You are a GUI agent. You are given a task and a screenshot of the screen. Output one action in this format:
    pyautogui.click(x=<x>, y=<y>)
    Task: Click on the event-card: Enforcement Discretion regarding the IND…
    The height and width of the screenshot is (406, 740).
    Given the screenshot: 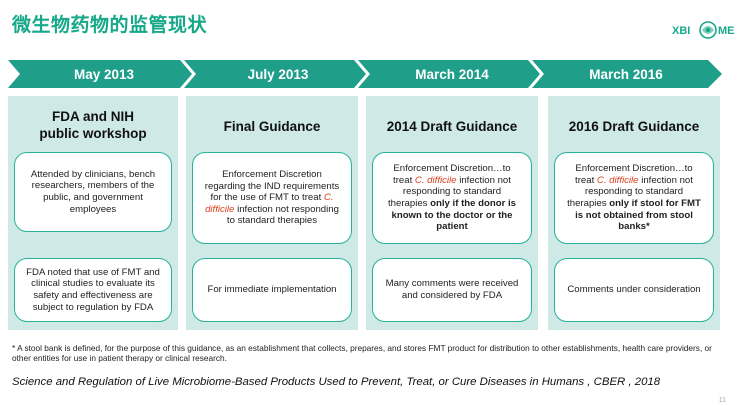 What is the action you would take?
    pyautogui.click(x=272, y=198)
    